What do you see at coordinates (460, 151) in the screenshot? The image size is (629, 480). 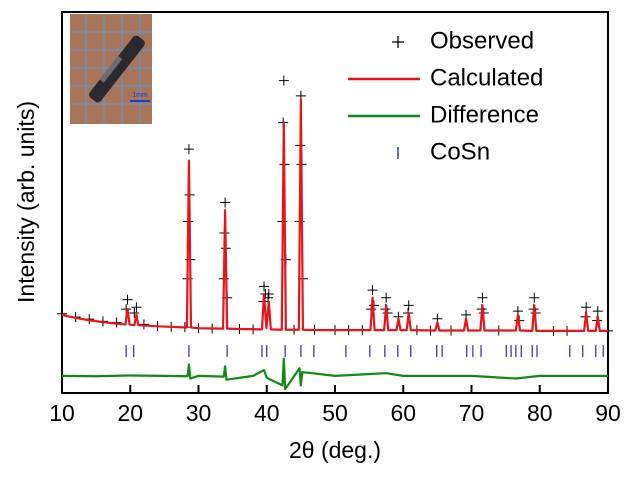 I see `legend-label: CoSn` at bounding box center [460, 151].